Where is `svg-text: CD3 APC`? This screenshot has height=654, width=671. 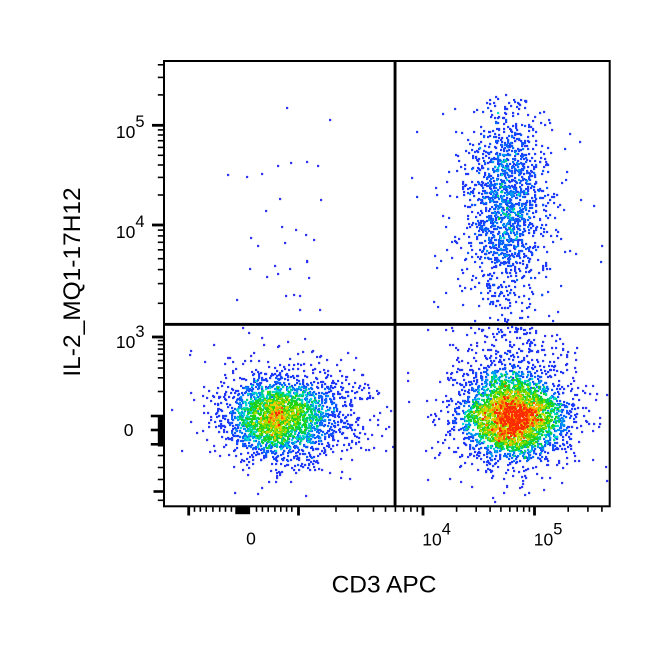 svg-text: CD3 APC is located at coordinates (384, 585).